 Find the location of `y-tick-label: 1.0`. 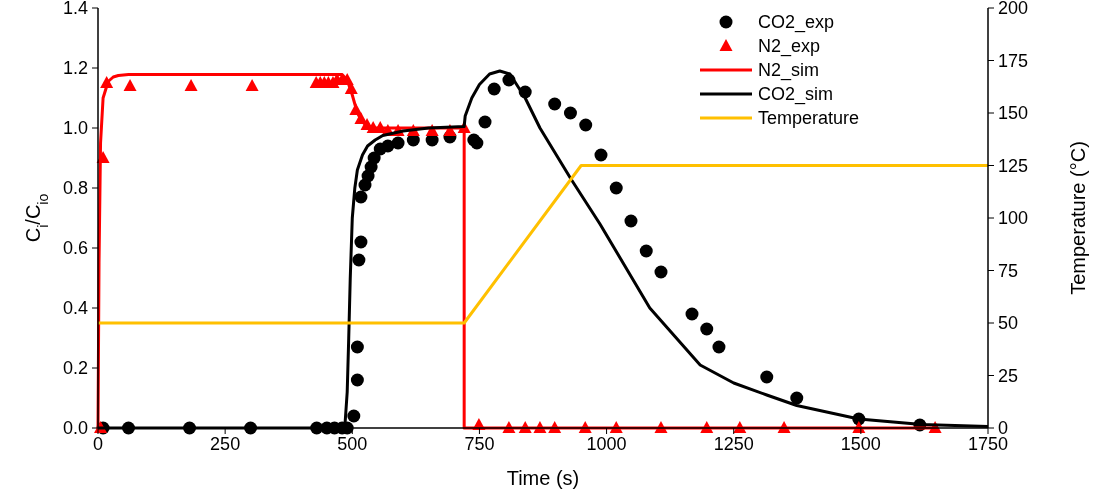

y-tick-label: 1.0 is located at coordinates (75, 128).